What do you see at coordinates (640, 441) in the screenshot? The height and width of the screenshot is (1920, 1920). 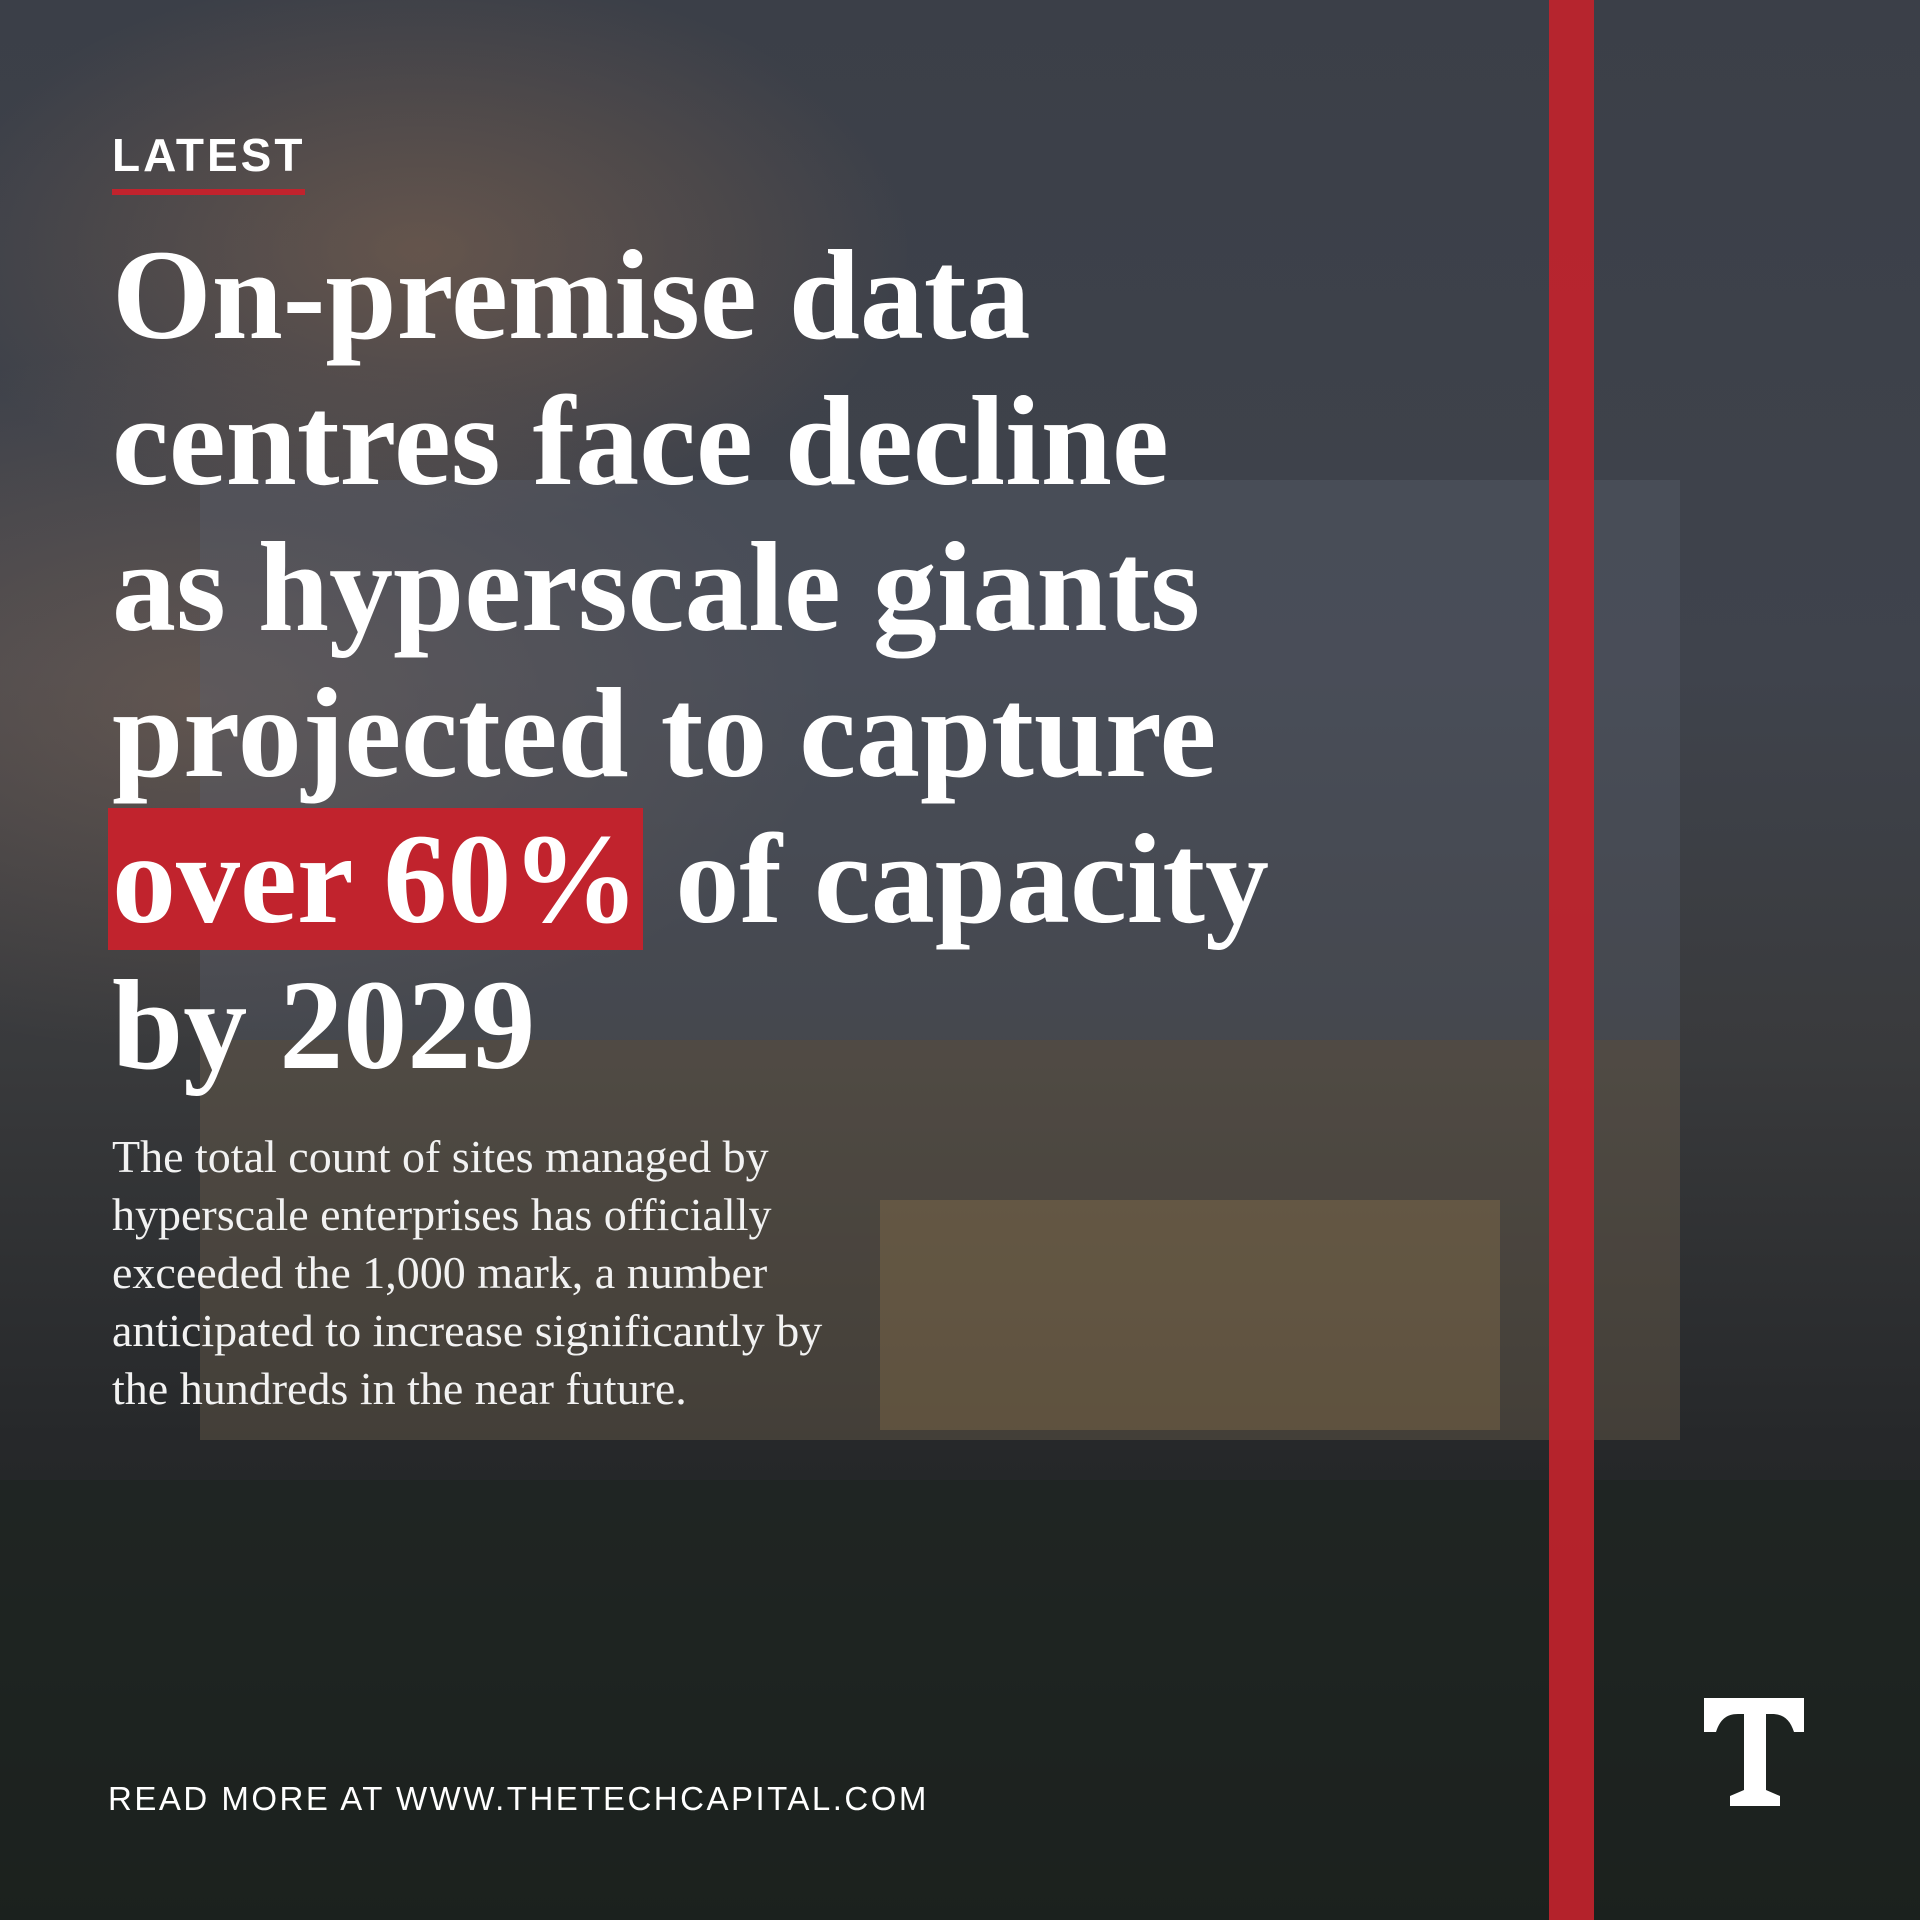 I see `headline-line: centres face decline` at bounding box center [640, 441].